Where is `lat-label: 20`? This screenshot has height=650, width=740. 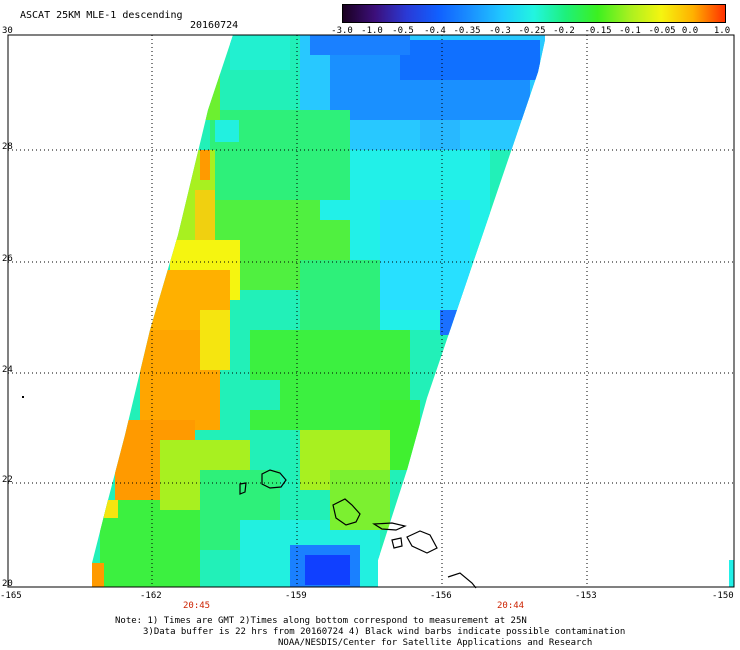
lat-label: 20 is located at coordinates (7, 584).